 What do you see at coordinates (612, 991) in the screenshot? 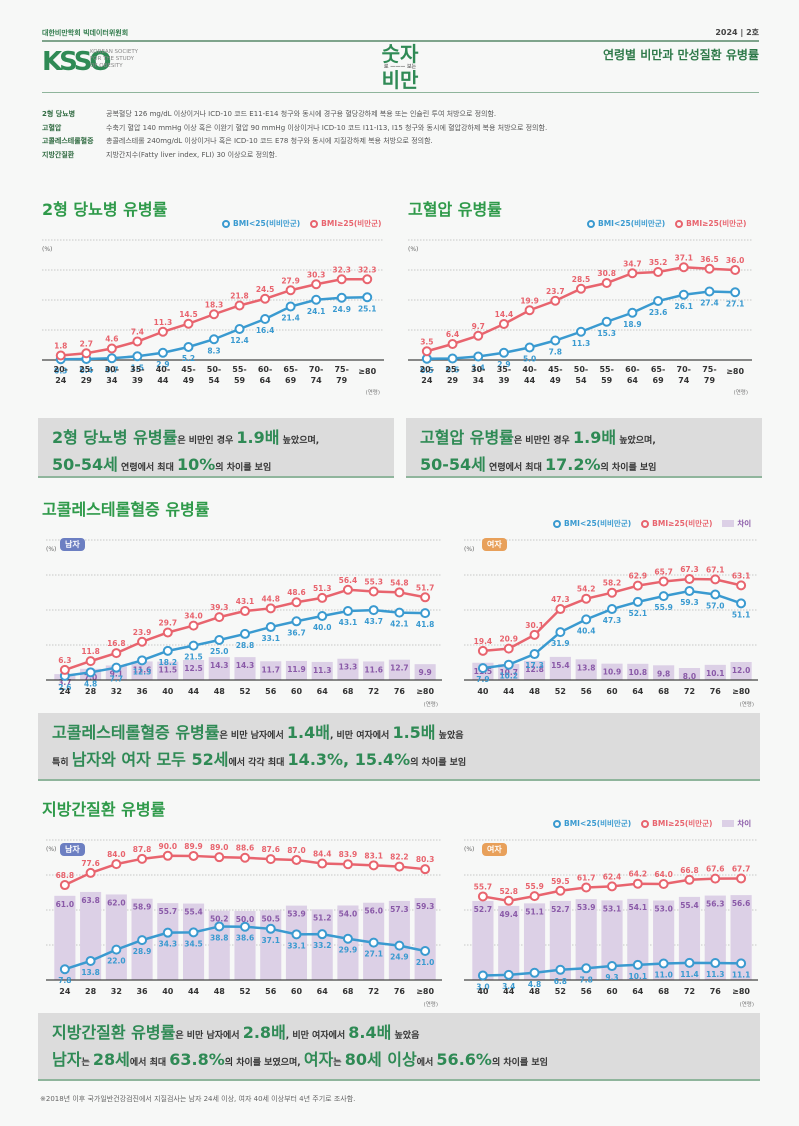
I see `x-tick-label: 60` at bounding box center [612, 991].